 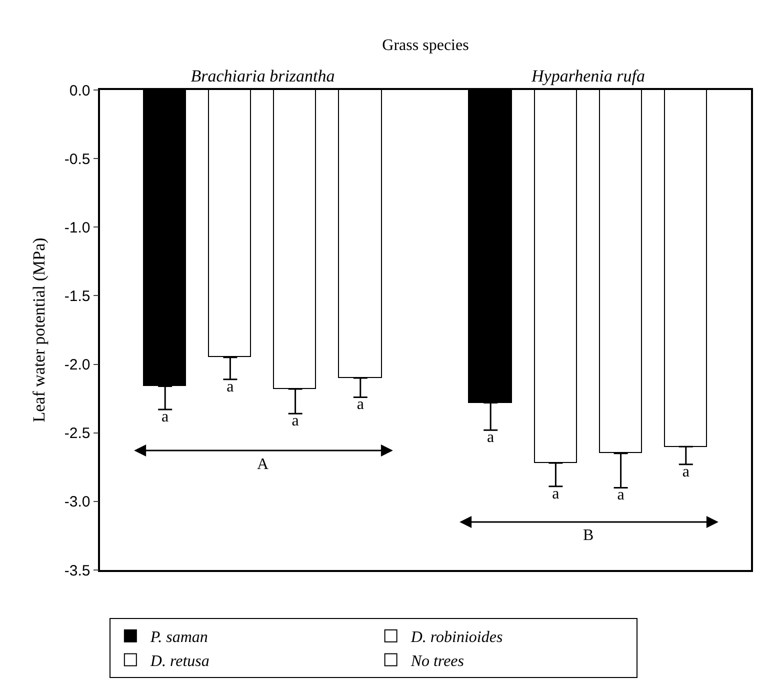 What do you see at coordinates (263, 464) in the screenshot?
I see `annotation: A` at bounding box center [263, 464].